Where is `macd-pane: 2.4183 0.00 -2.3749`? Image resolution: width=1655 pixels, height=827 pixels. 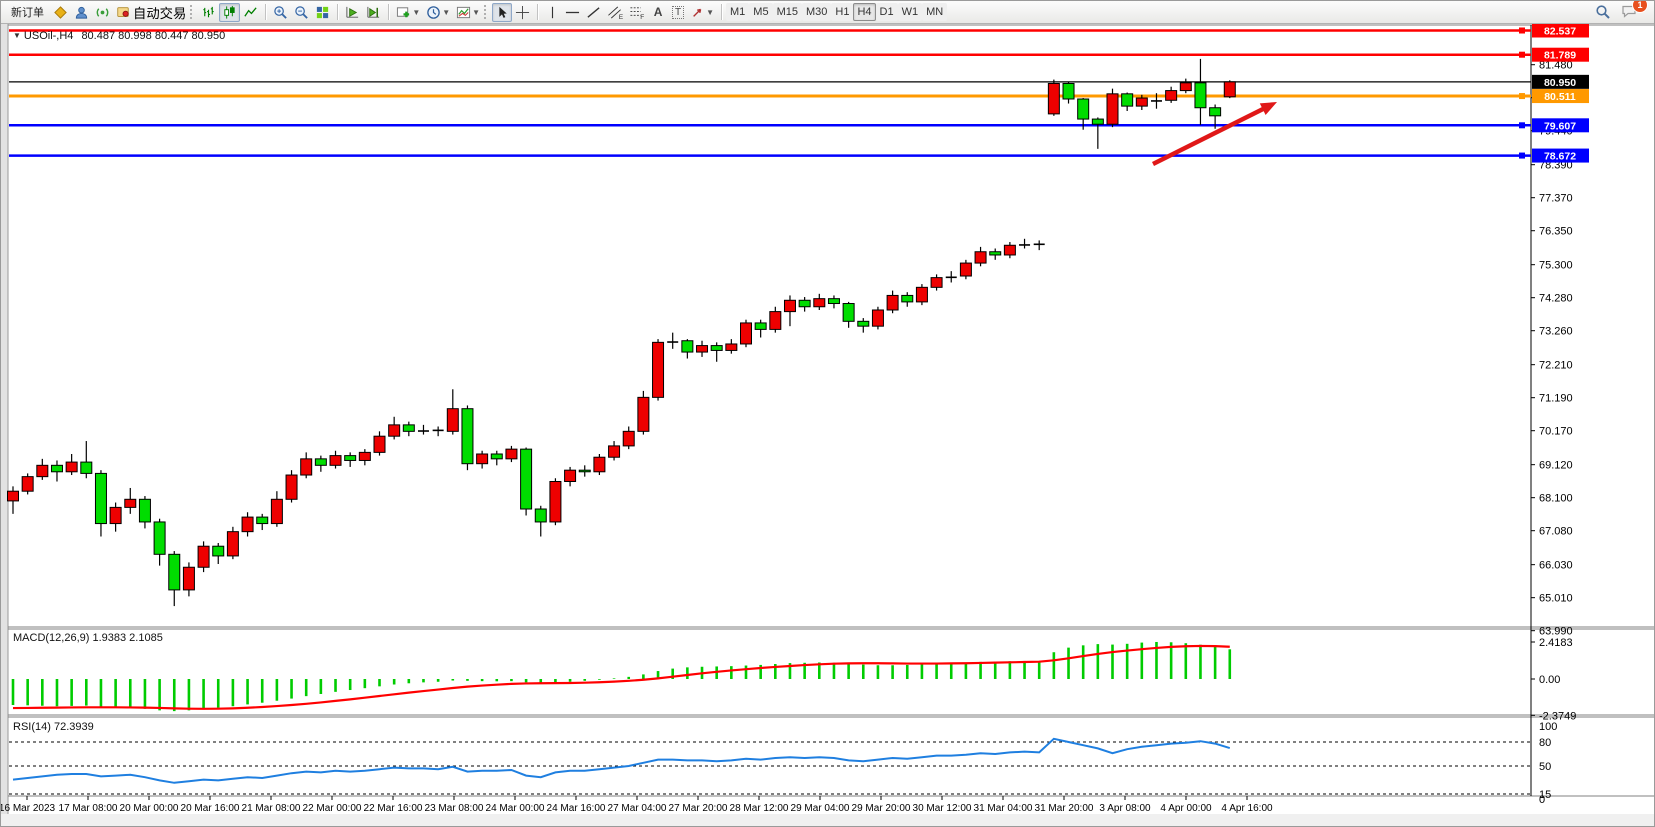
macd-pane: 2.4183 0.00 -2.3749 is located at coordinates (793, 679).